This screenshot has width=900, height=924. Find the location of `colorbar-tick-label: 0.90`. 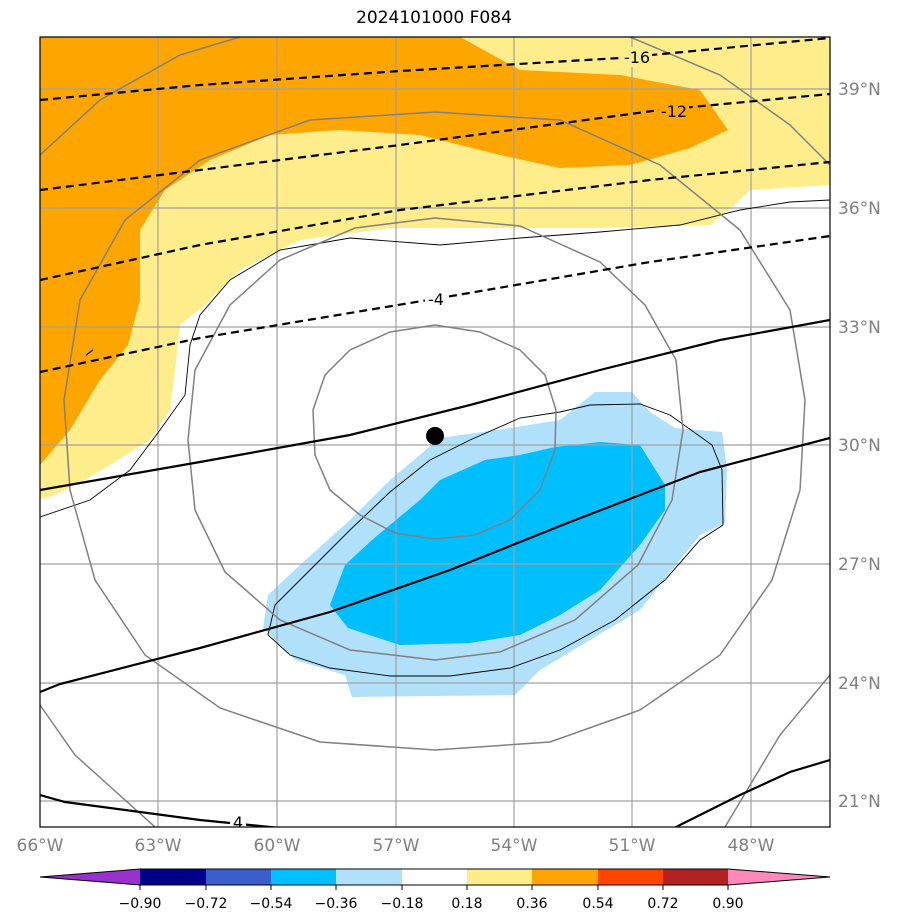

colorbar-tick-label: 0.90 is located at coordinates (727, 904).